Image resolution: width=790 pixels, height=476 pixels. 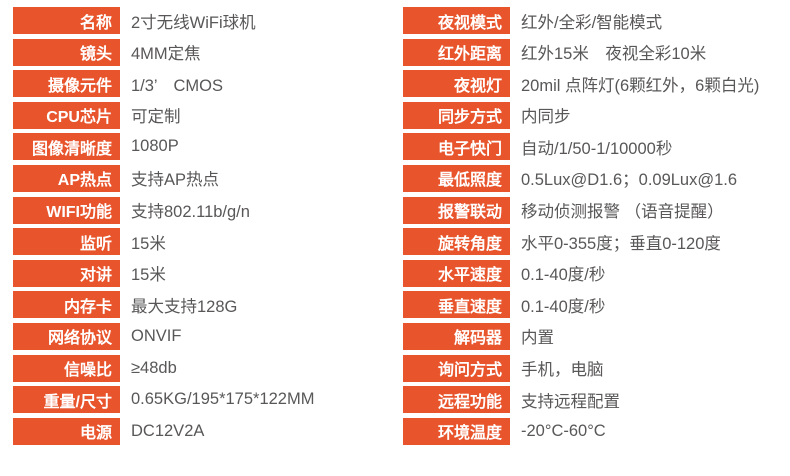 What do you see at coordinates (456, 178) in the screenshot?
I see `spec-label: 最低照度` at bounding box center [456, 178].